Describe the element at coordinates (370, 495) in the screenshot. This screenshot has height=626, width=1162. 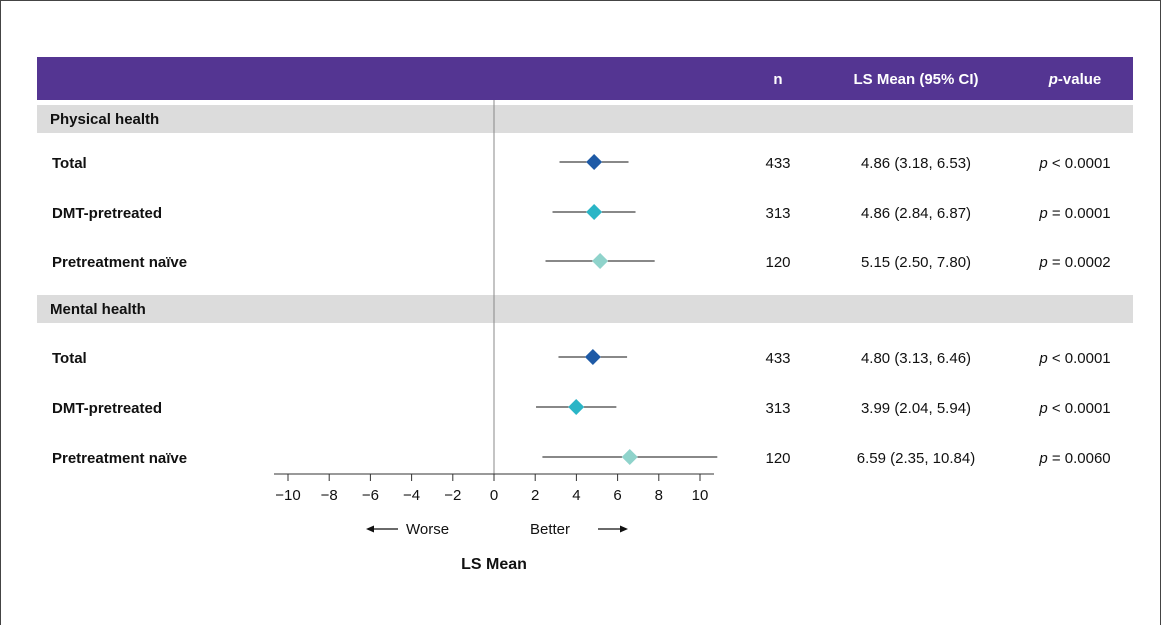
I see `x-tick-label: −6` at that location.